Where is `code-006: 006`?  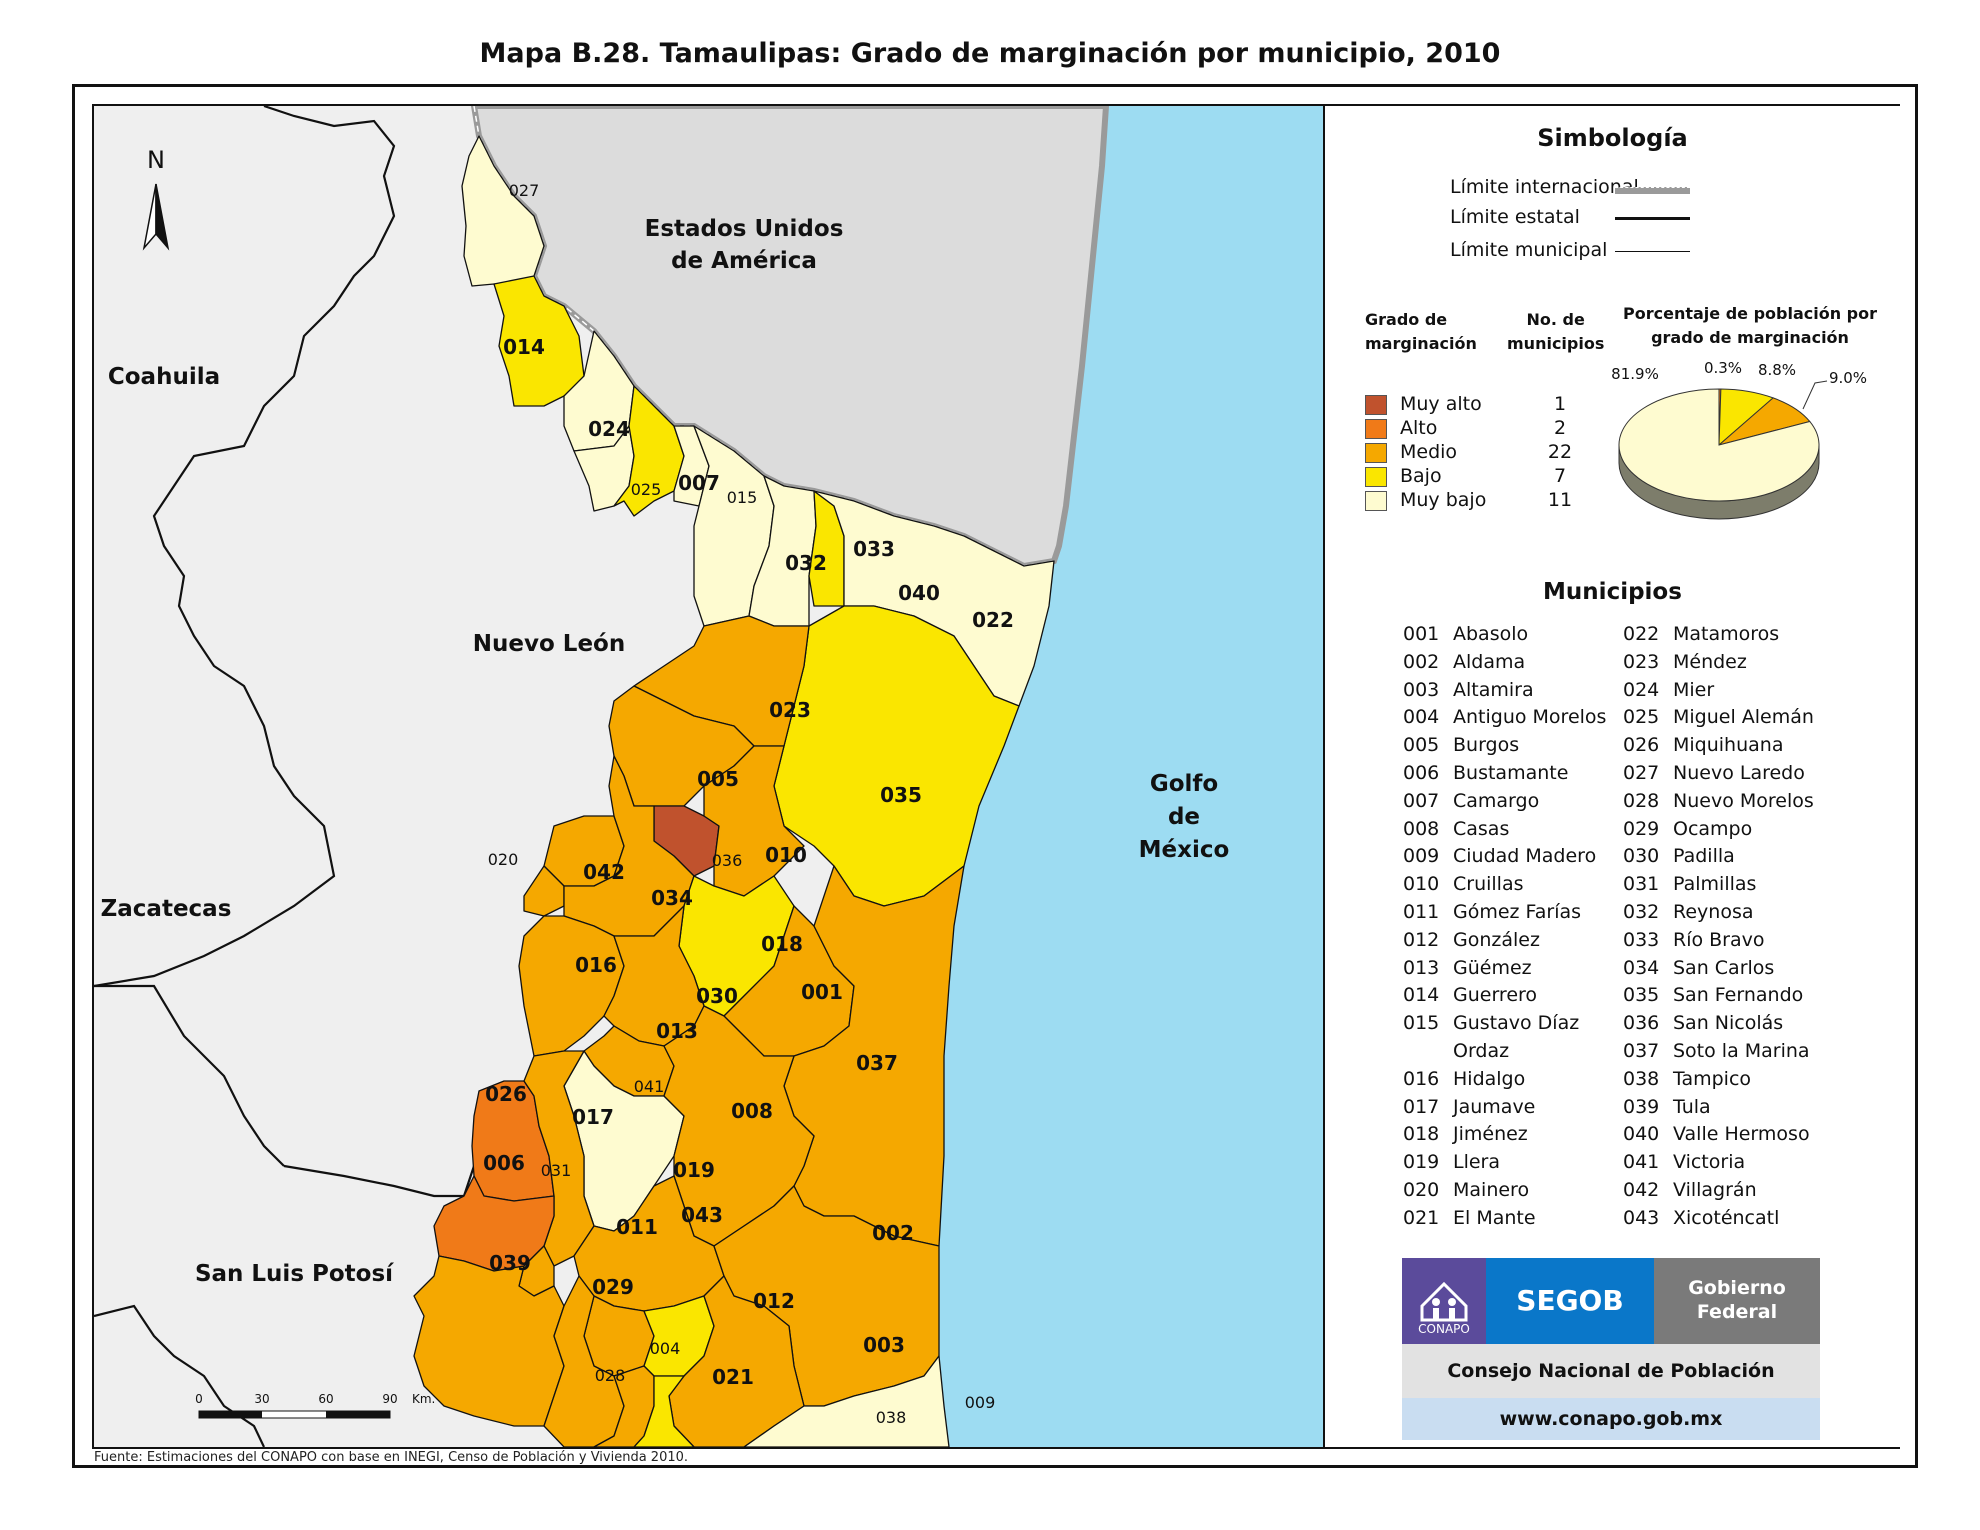
code-006: 006 is located at coordinates (504, 1163).